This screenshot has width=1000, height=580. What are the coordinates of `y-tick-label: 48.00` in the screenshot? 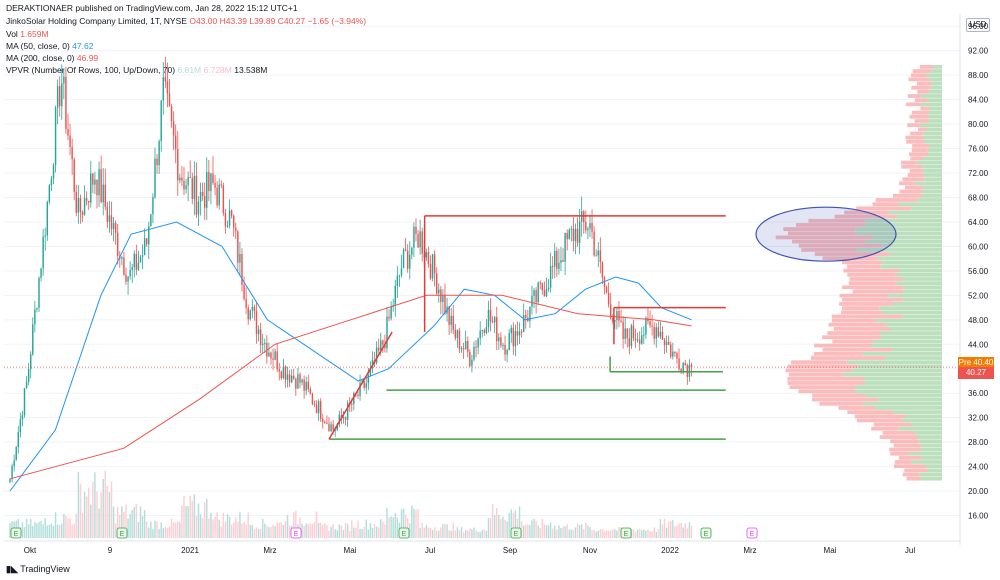 It's located at (978, 320).